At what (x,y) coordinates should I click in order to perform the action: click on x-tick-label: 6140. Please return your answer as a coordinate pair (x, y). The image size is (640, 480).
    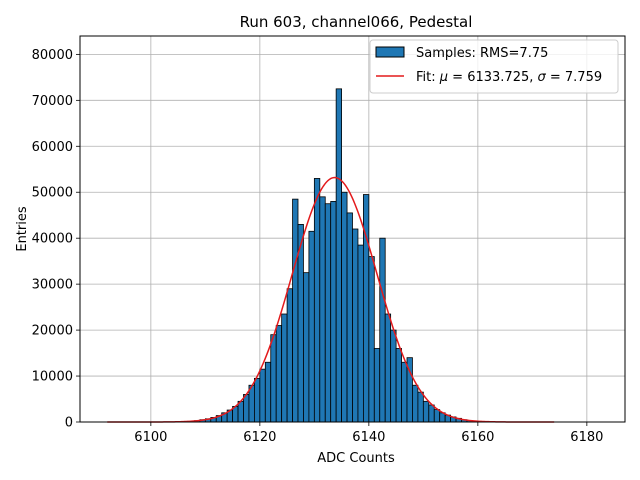
    Looking at the image, I should click on (368, 437).